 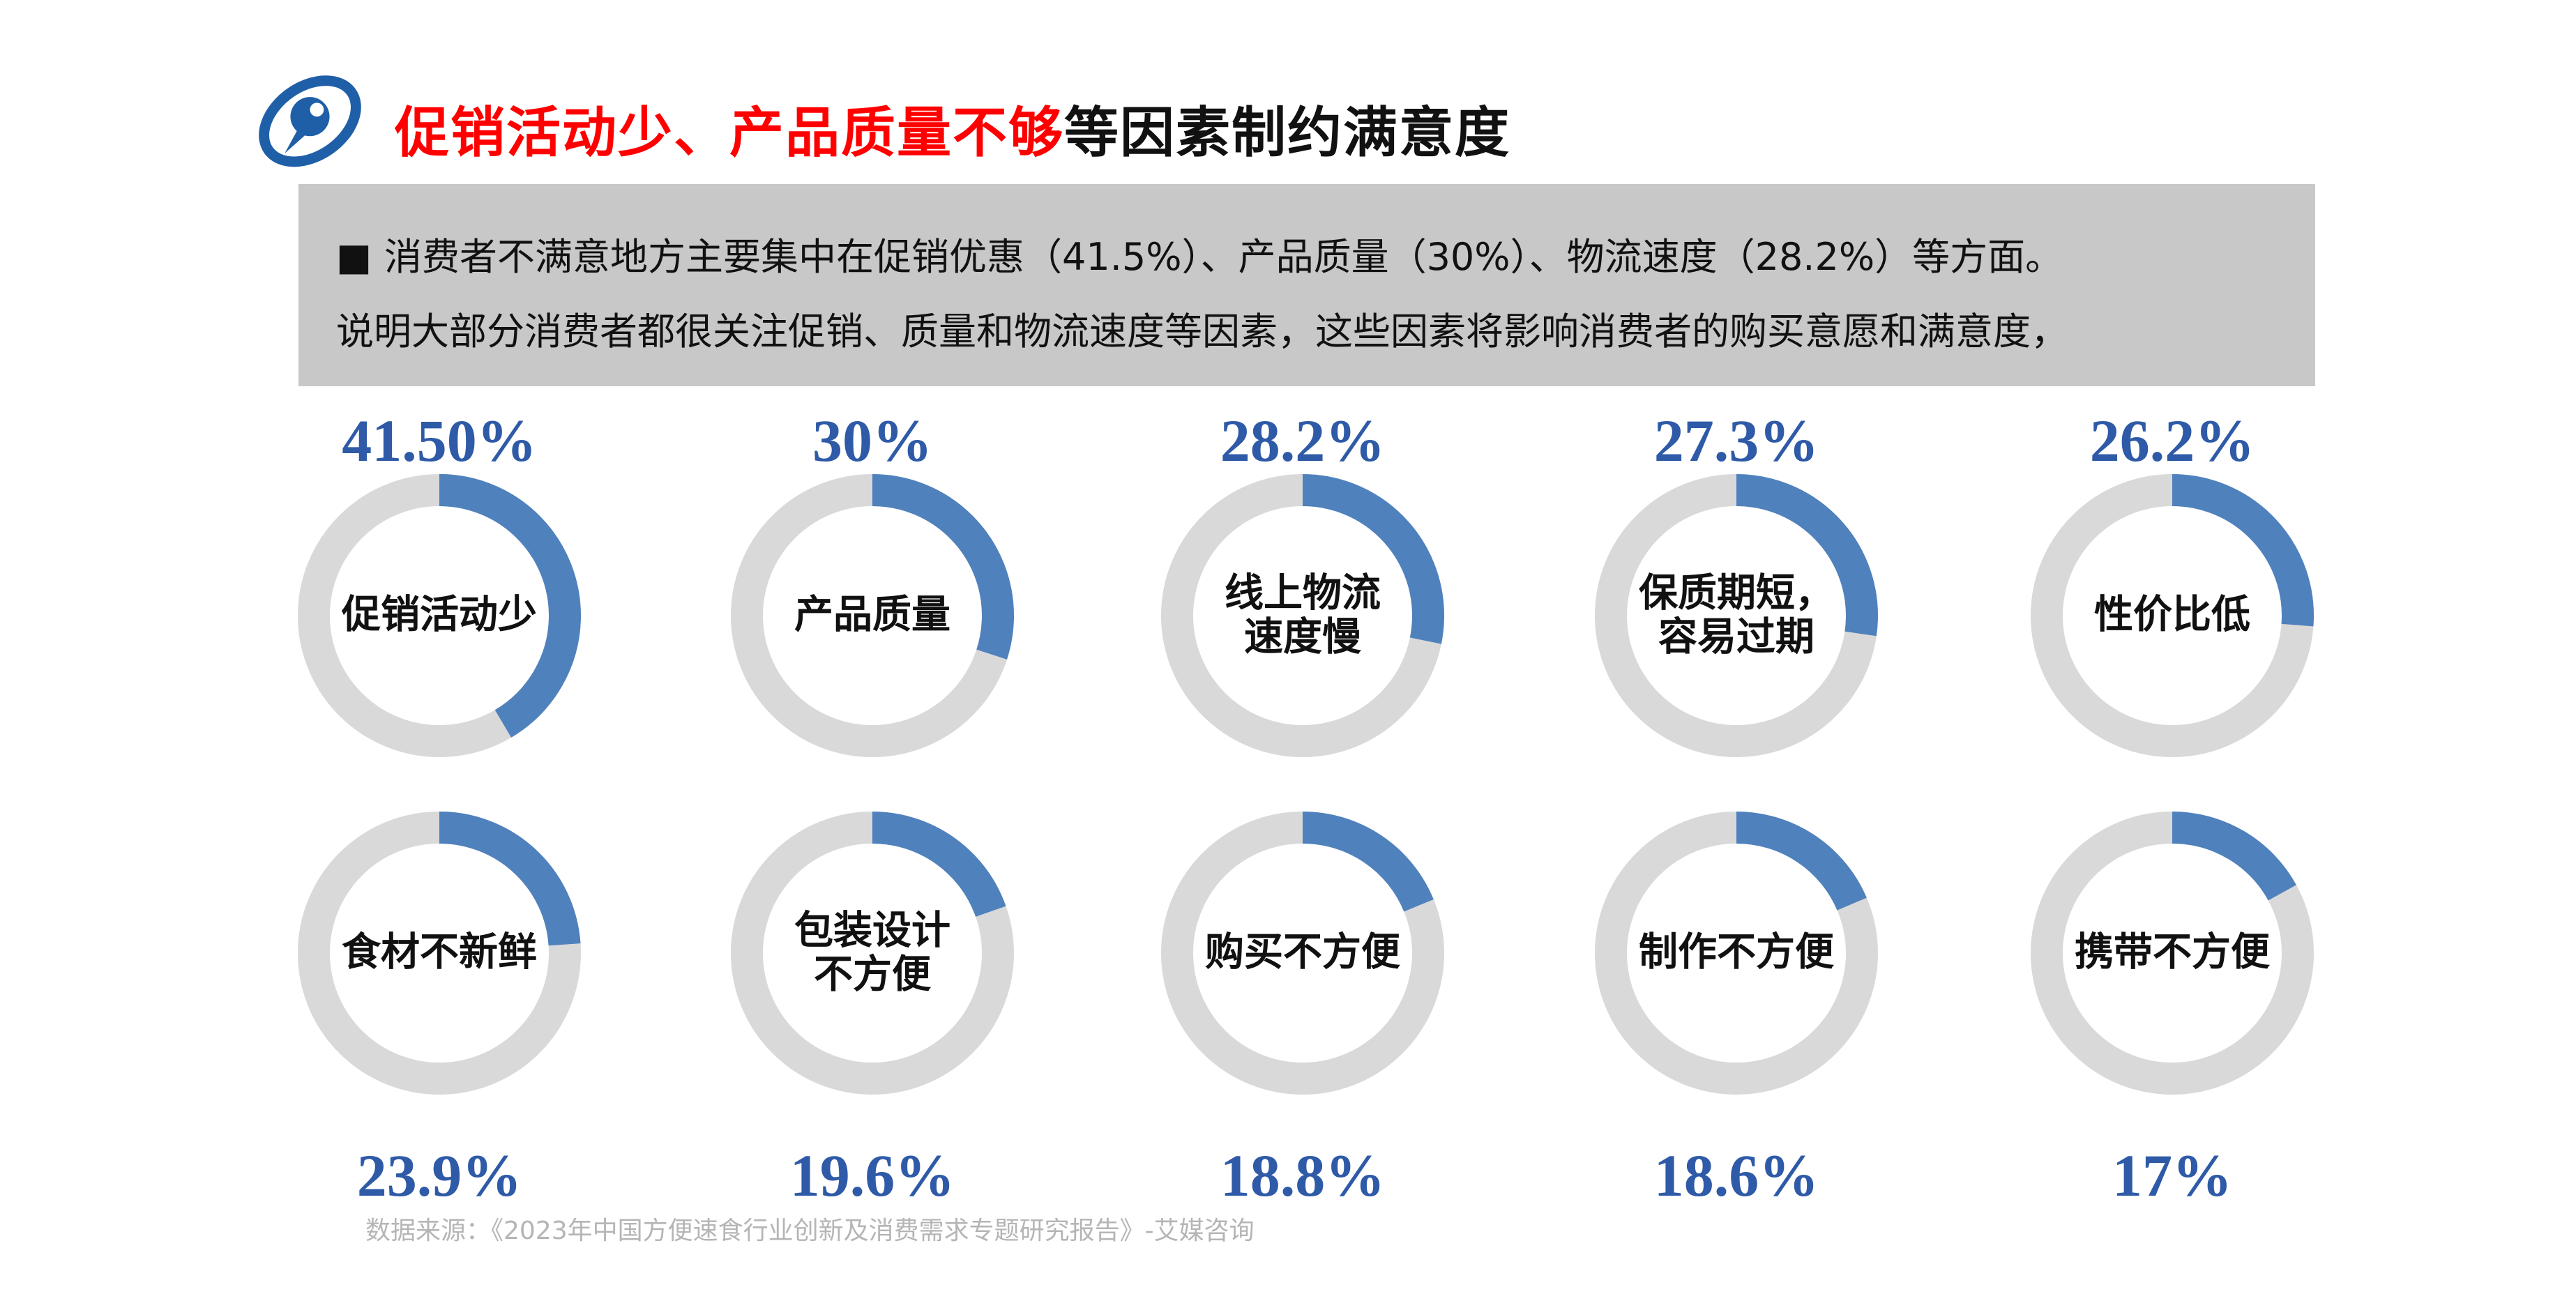 I want to click on category-label: 包装设计 不方便, so click(x=872, y=952).